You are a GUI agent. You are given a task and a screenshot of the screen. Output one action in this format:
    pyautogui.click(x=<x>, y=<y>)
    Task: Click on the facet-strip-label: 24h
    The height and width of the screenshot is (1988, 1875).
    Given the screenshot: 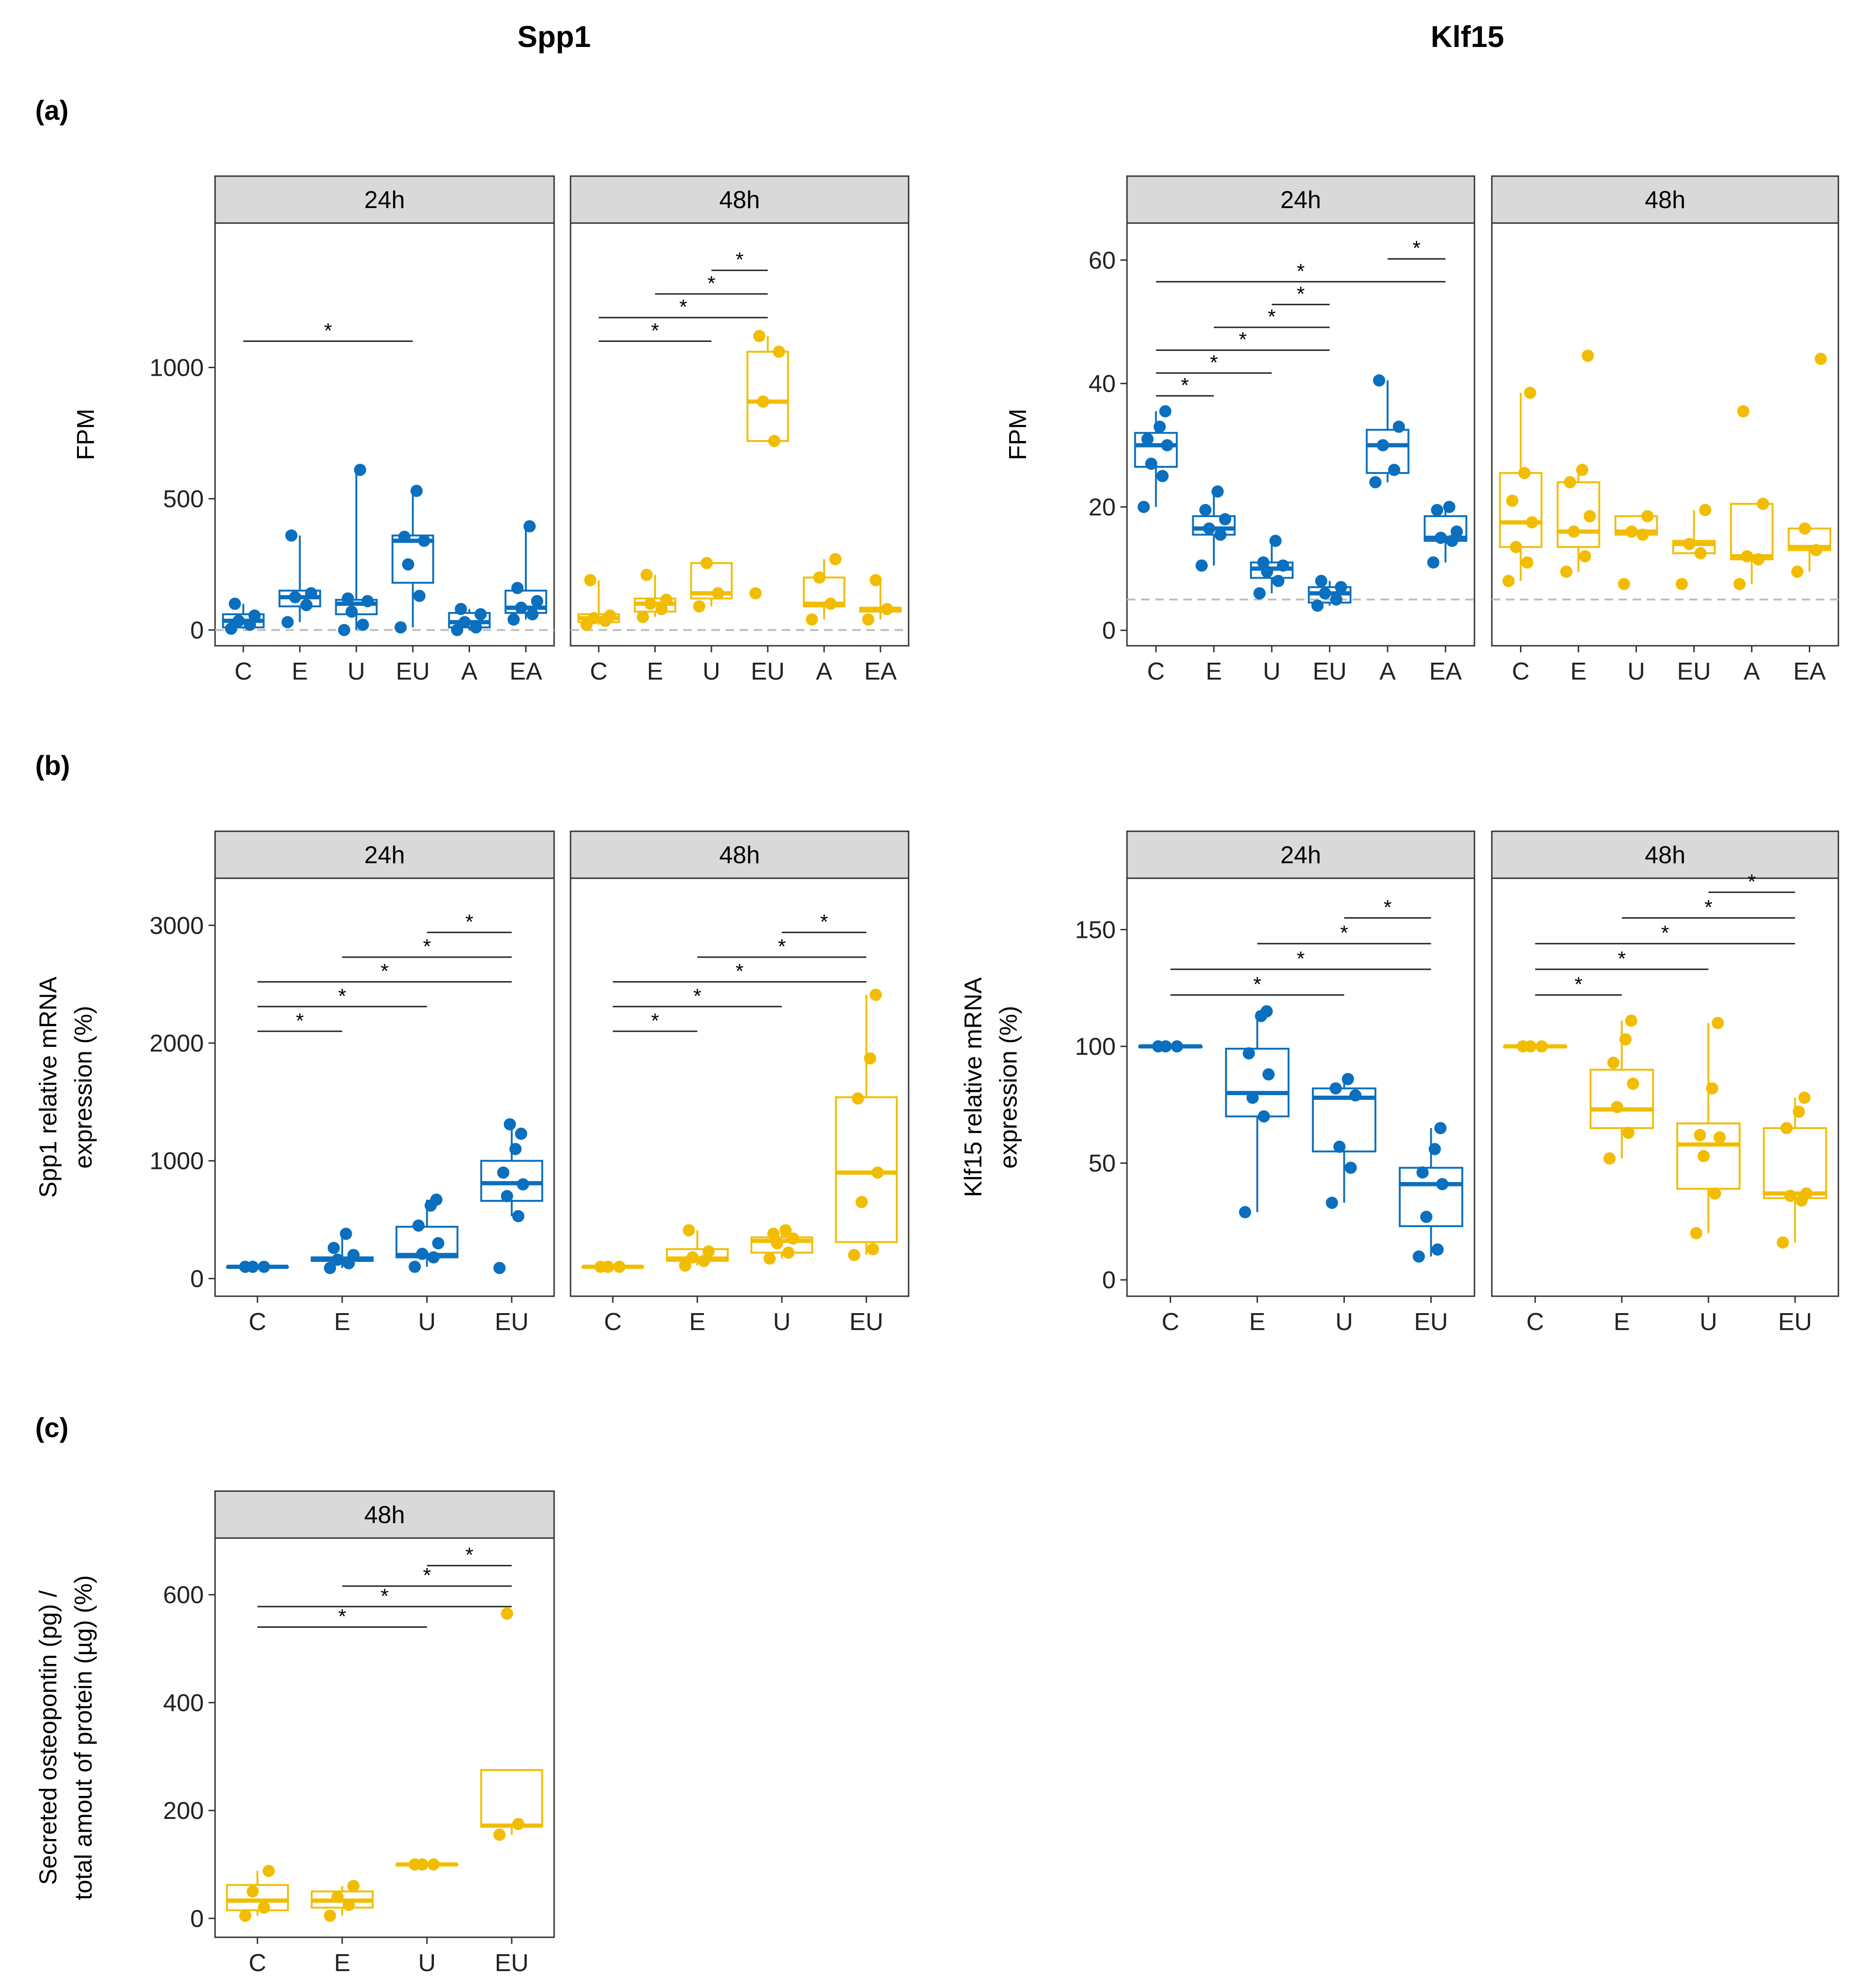 What is the action you would take?
    pyautogui.click(x=384, y=200)
    